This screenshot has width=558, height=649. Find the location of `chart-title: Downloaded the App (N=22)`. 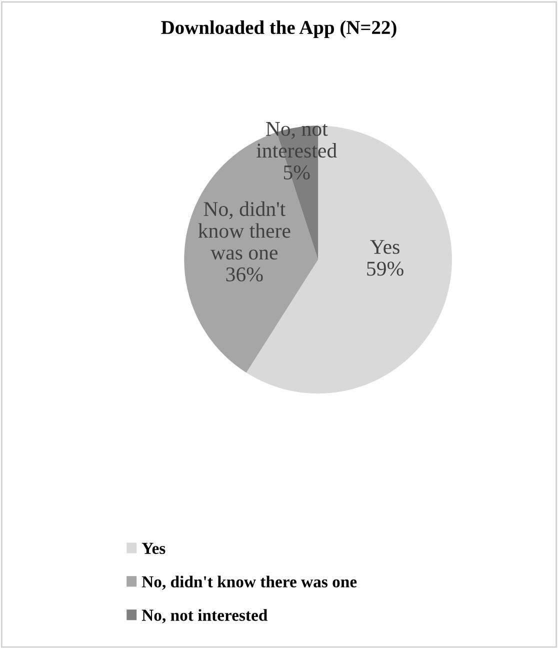

chart-title: Downloaded the App (N=22) is located at coordinates (278, 29).